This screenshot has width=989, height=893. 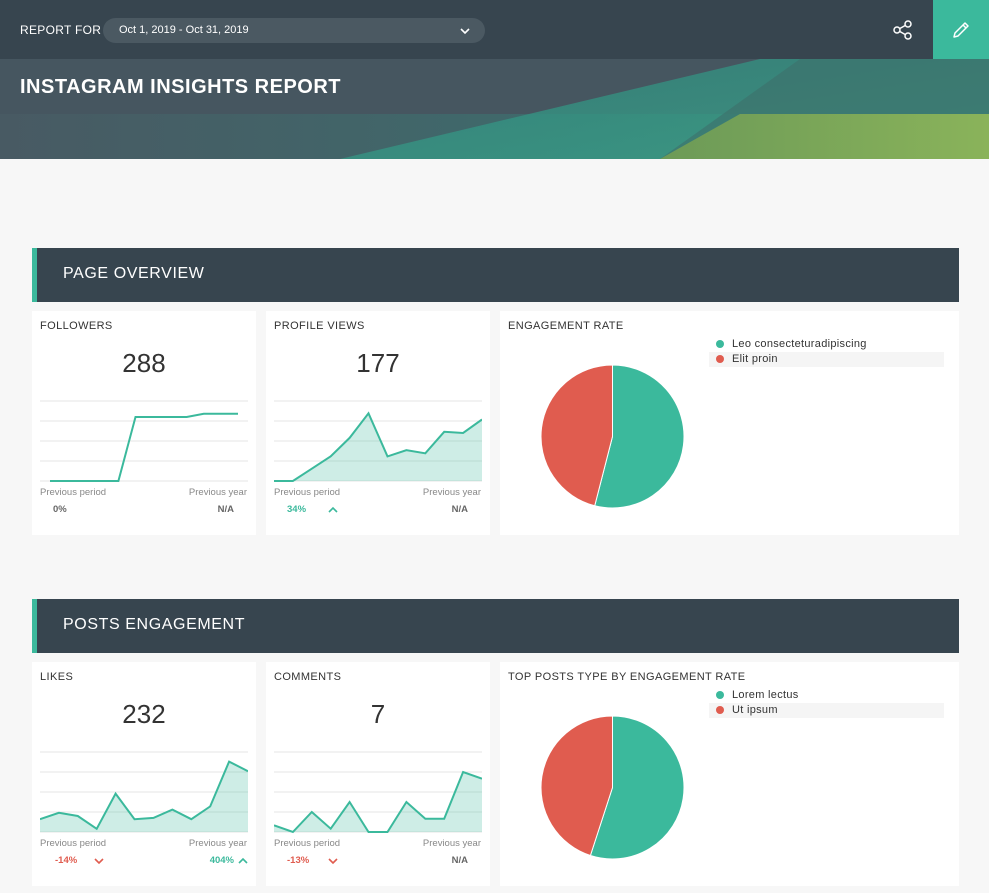 I want to click on engagement-rate-pie, so click(x=612, y=436).